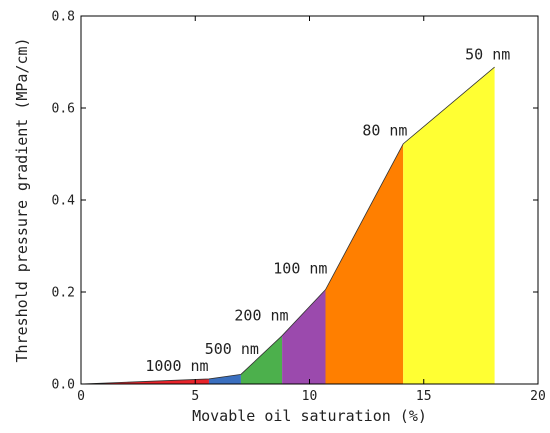 The image size is (550, 433). I want to click on x-tick-label: 10, so click(310, 396).